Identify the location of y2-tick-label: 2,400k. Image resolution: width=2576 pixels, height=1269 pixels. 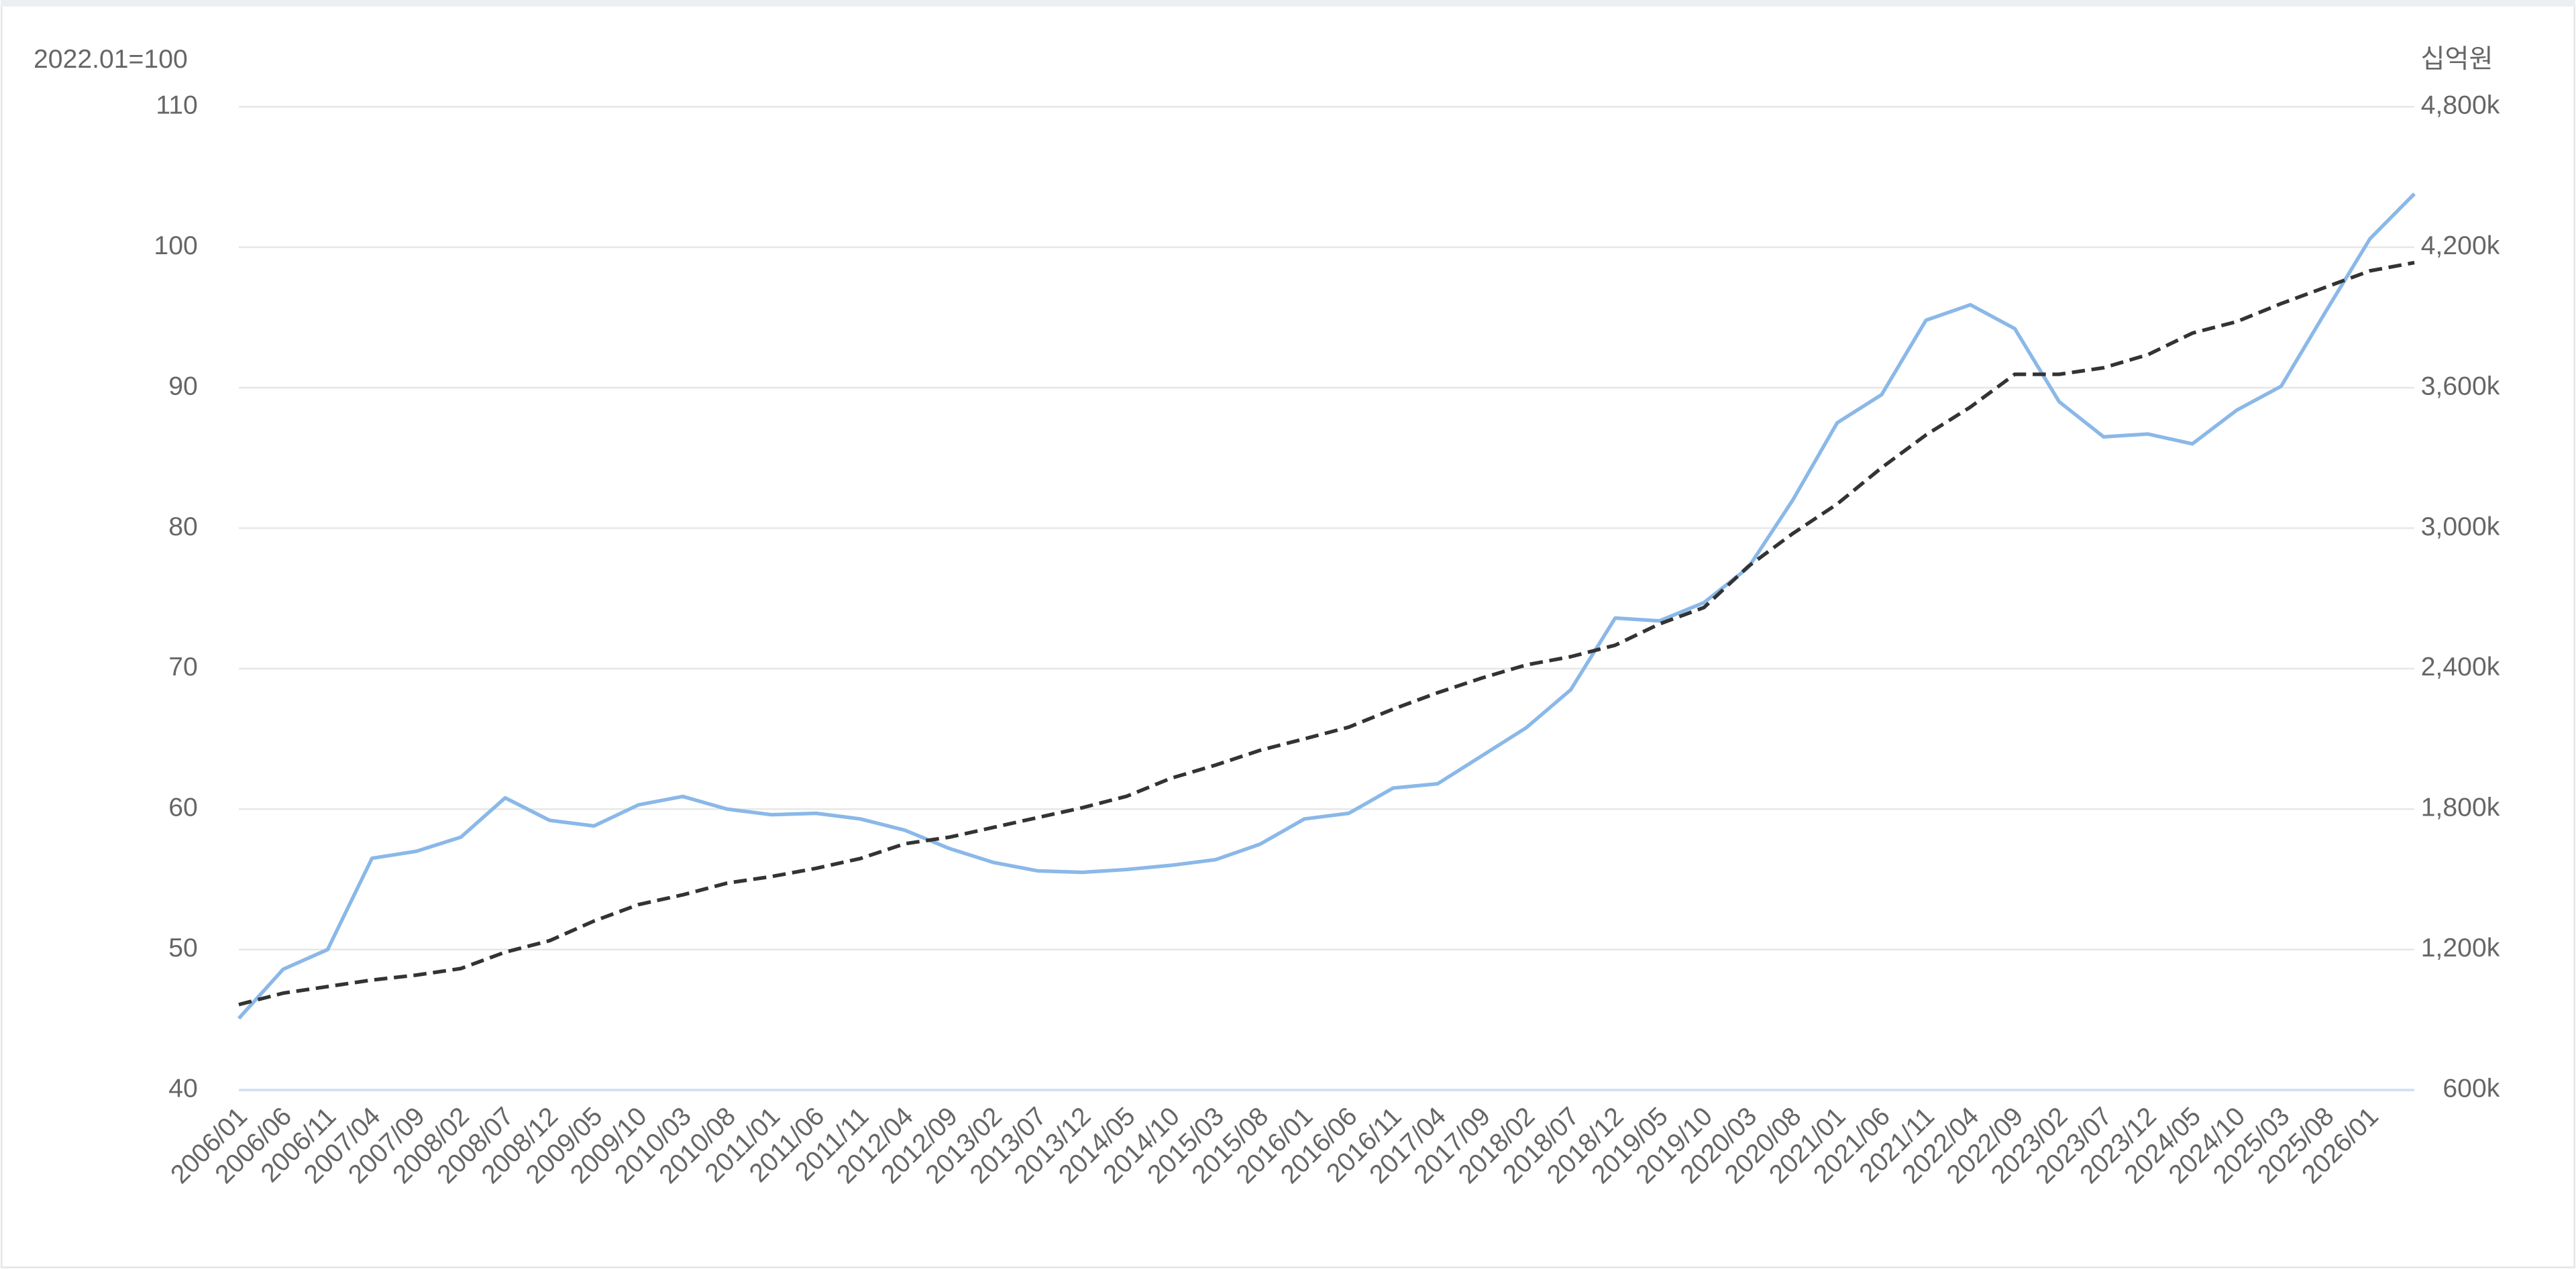
(2460, 667).